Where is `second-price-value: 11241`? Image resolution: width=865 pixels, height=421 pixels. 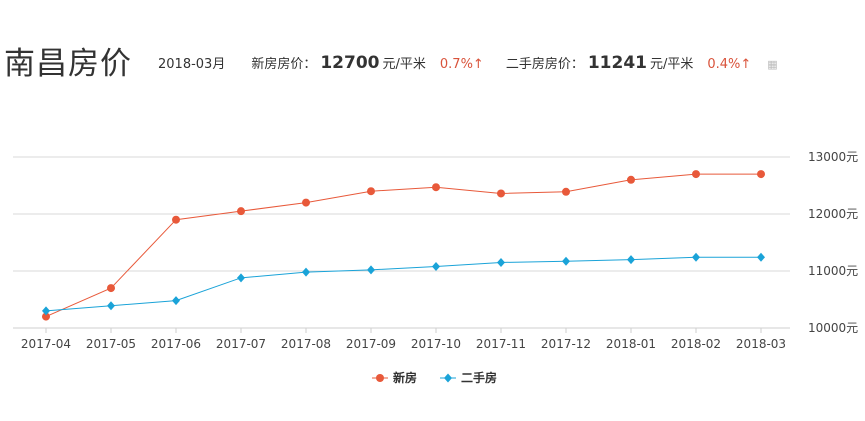
second-price-value: 11241 is located at coordinates (617, 63).